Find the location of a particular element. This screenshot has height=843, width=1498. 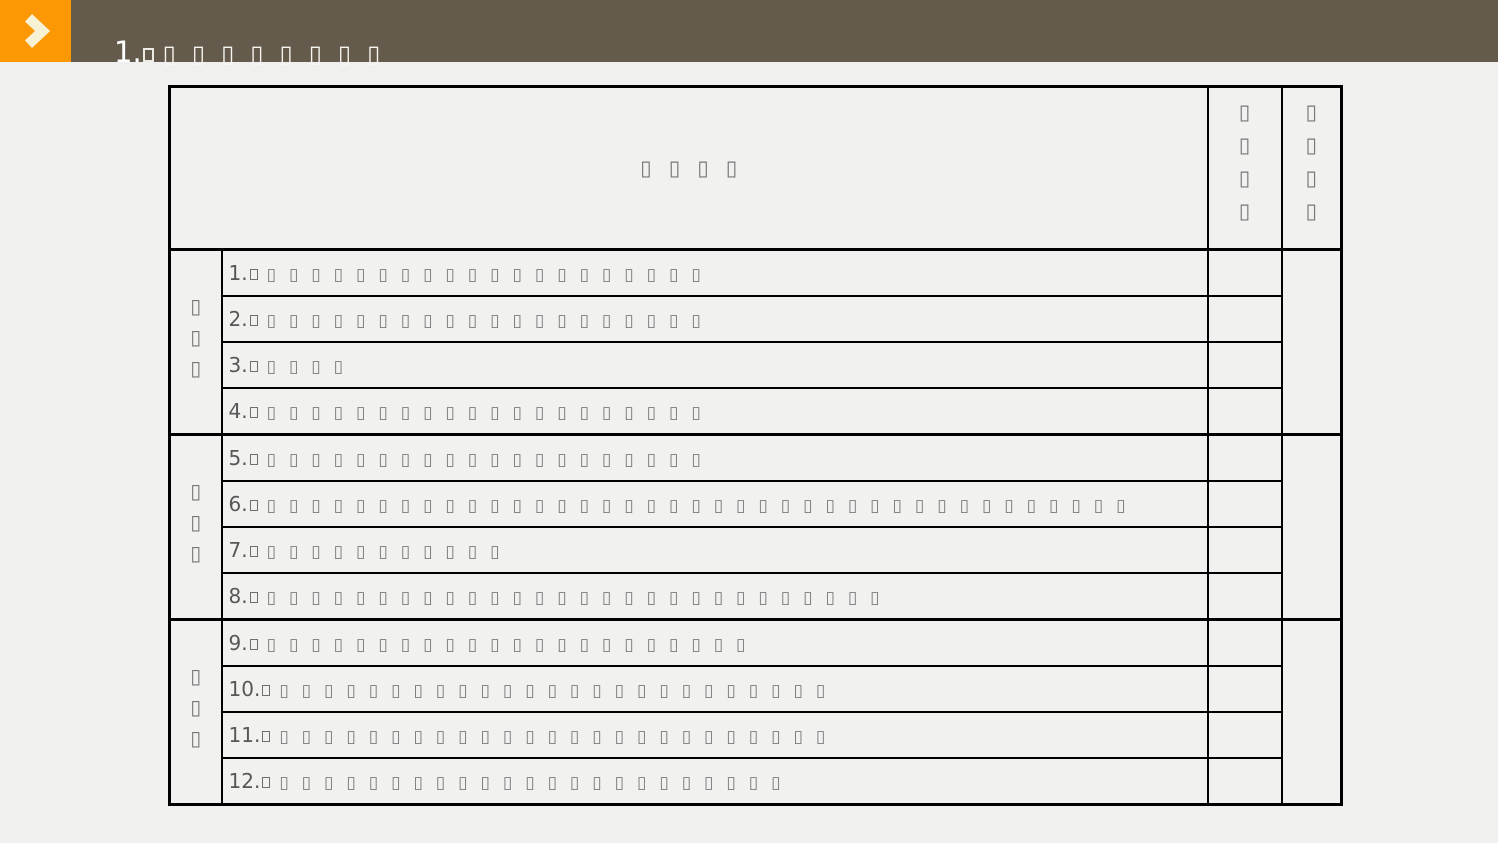

item-cell: 12. ▯▯▯▯▯▯▯▯▯▯▯▯▯▯▯▯▯▯▯▯▯▯▯ is located at coordinates (714, 781).